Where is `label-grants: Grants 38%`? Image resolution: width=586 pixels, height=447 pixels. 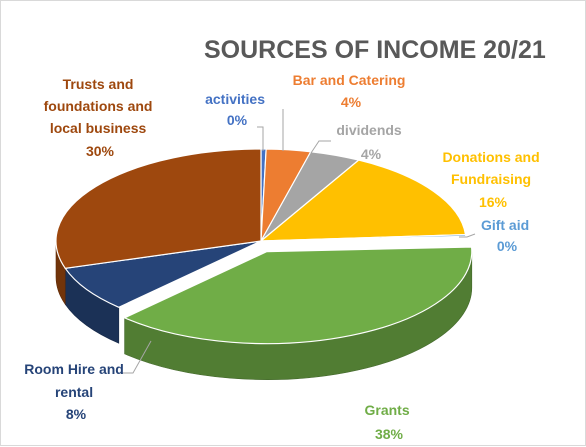 label-grants: Grants 38% is located at coordinates (388, 422).